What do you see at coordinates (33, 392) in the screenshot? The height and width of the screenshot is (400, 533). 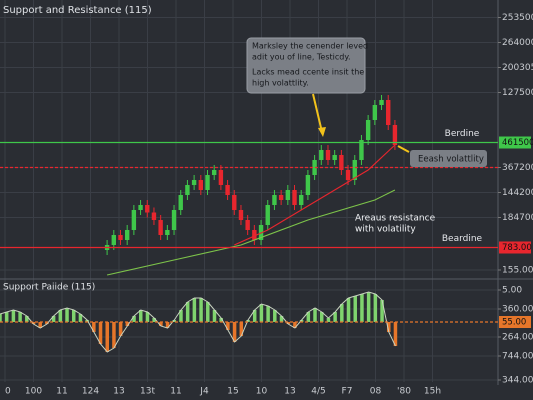 I see `x-tick-label: 100` at bounding box center [33, 392].